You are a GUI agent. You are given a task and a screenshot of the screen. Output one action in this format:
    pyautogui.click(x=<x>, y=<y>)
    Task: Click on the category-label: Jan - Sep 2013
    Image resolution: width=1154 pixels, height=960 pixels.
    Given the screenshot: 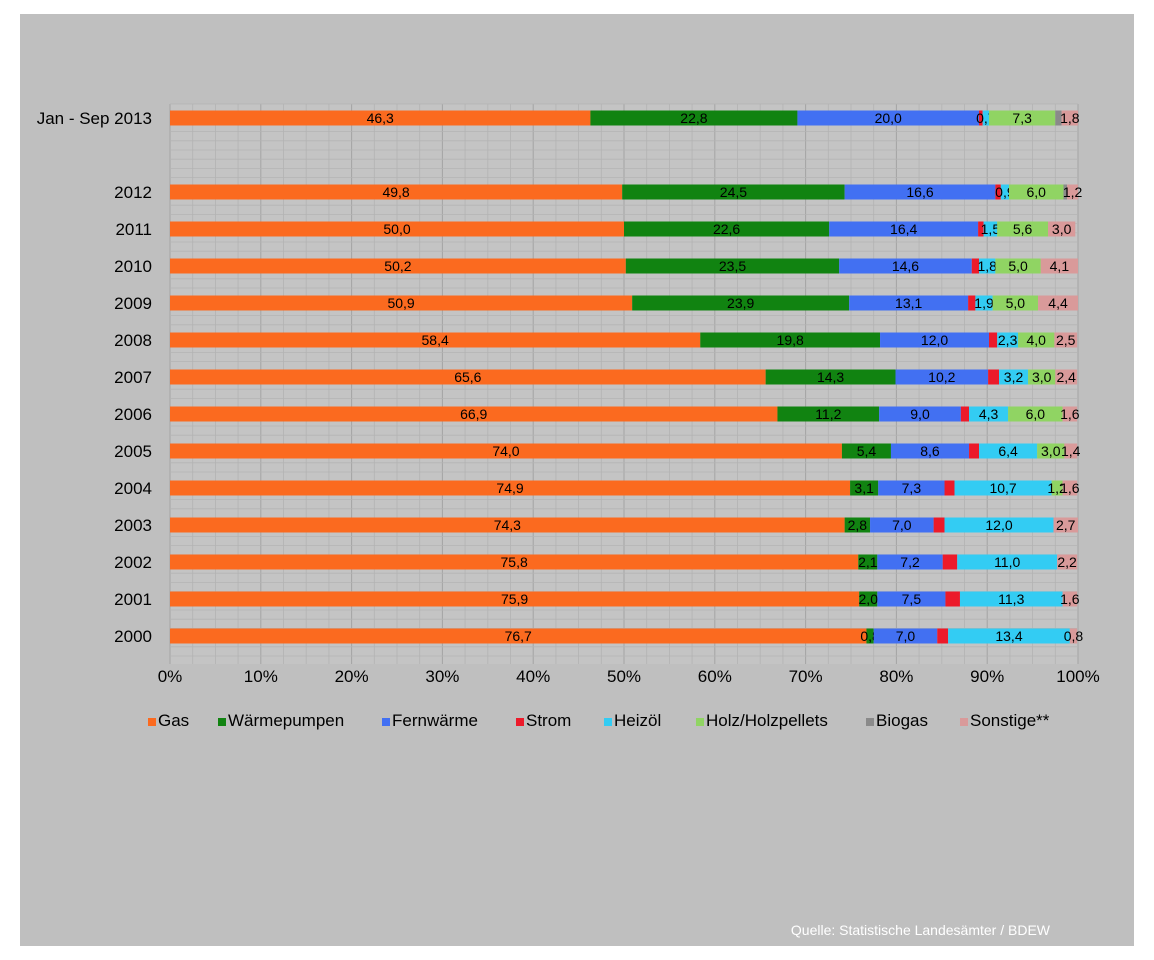 What is the action you would take?
    pyautogui.click(x=94, y=118)
    